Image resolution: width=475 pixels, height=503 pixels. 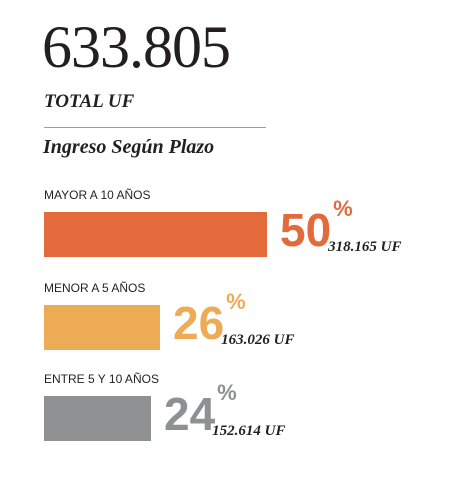 What do you see at coordinates (155, 234) in the screenshot?
I see `bar-mayor-a-10-anos` at bounding box center [155, 234].